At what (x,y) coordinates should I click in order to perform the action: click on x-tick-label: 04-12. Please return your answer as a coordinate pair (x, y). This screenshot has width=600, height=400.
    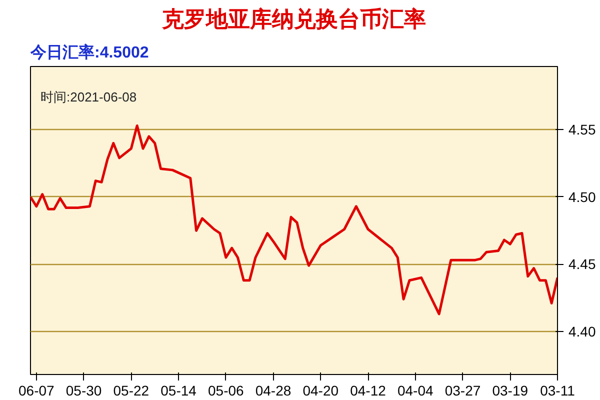
    Looking at the image, I should click on (368, 390).